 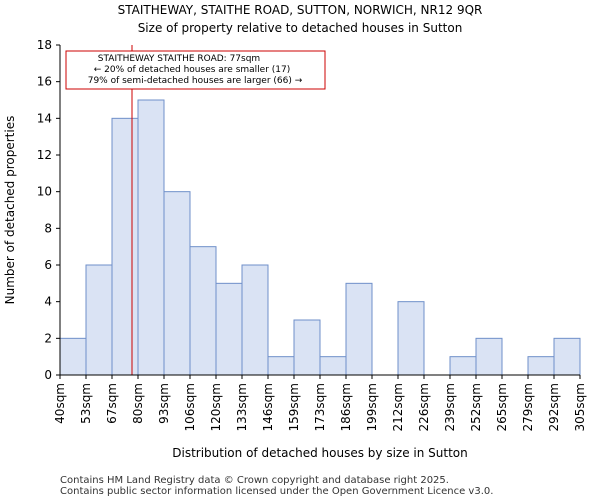 What do you see at coordinates (138, 403) in the screenshot?
I see `x-tick-label: 80sqm` at bounding box center [138, 403].